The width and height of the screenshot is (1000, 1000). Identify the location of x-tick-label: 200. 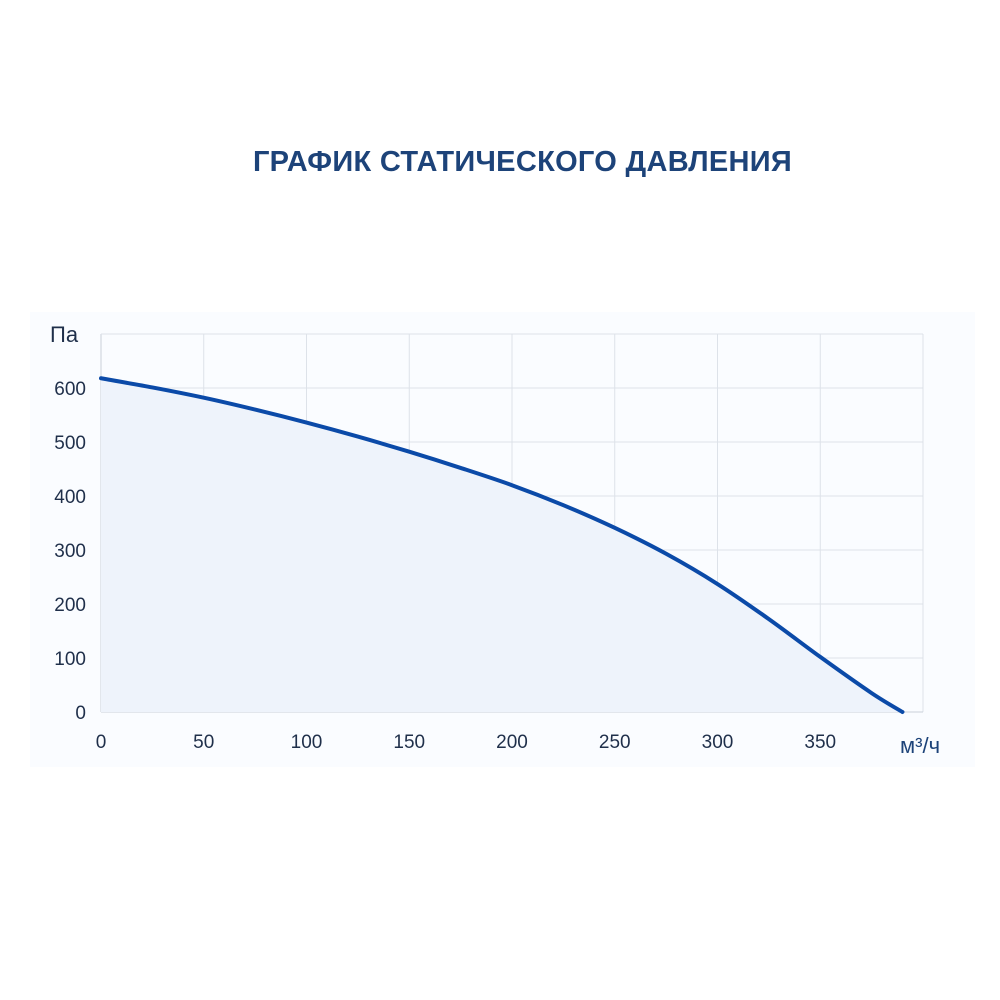
(512, 742).